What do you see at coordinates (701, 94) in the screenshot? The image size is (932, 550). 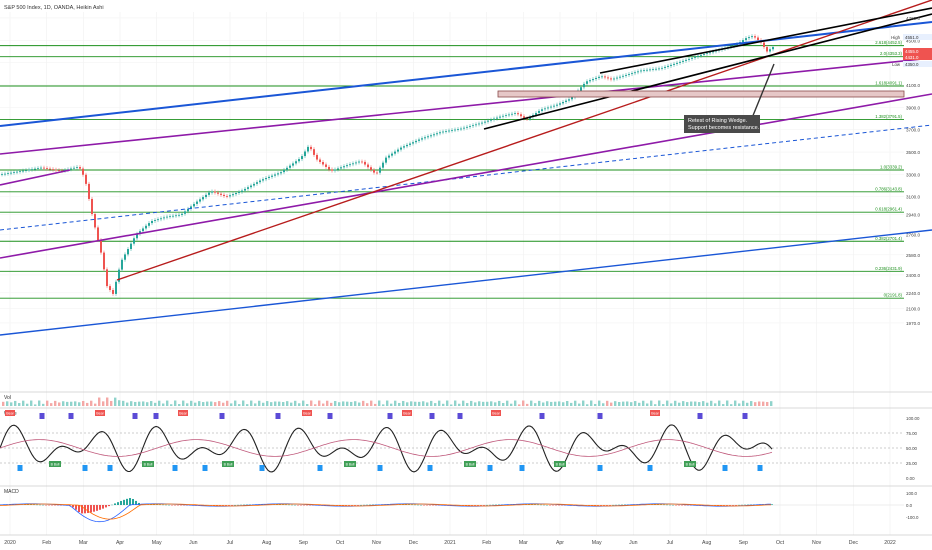 I see `support-zone-box` at bounding box center [701, 94].